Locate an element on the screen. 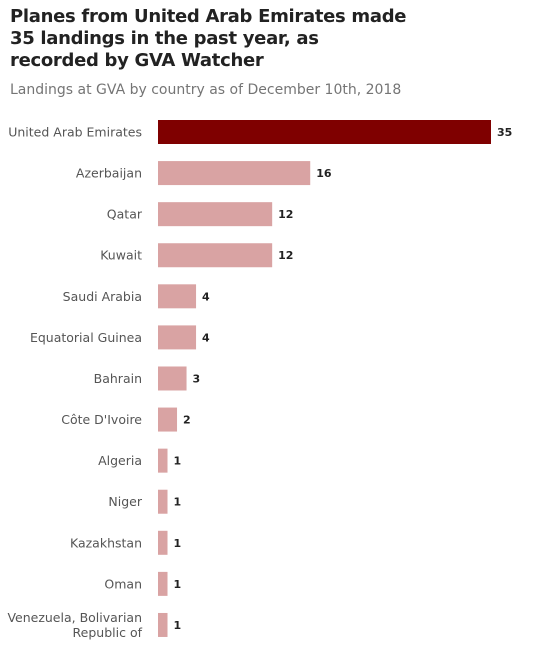  category-label: Oman is located at coordinates (123, 583).